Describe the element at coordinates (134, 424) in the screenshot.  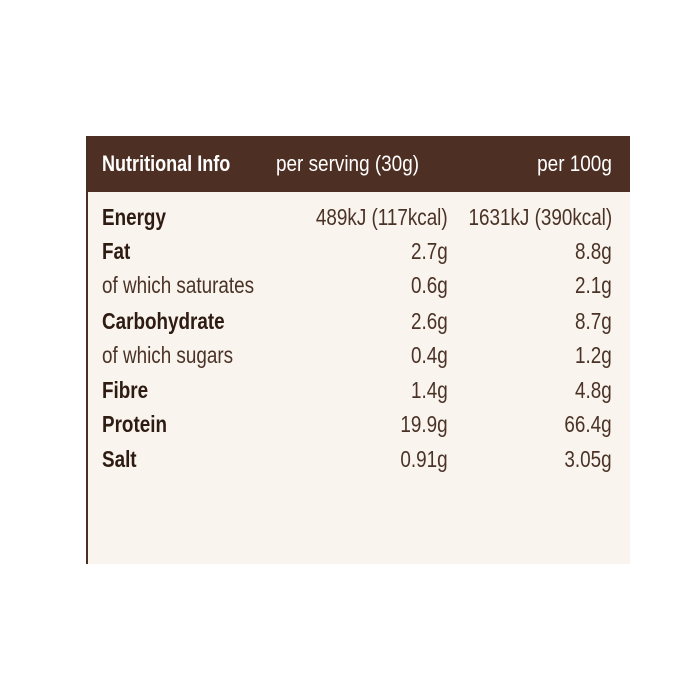
I see `nutrient-name: Protein` at that location.